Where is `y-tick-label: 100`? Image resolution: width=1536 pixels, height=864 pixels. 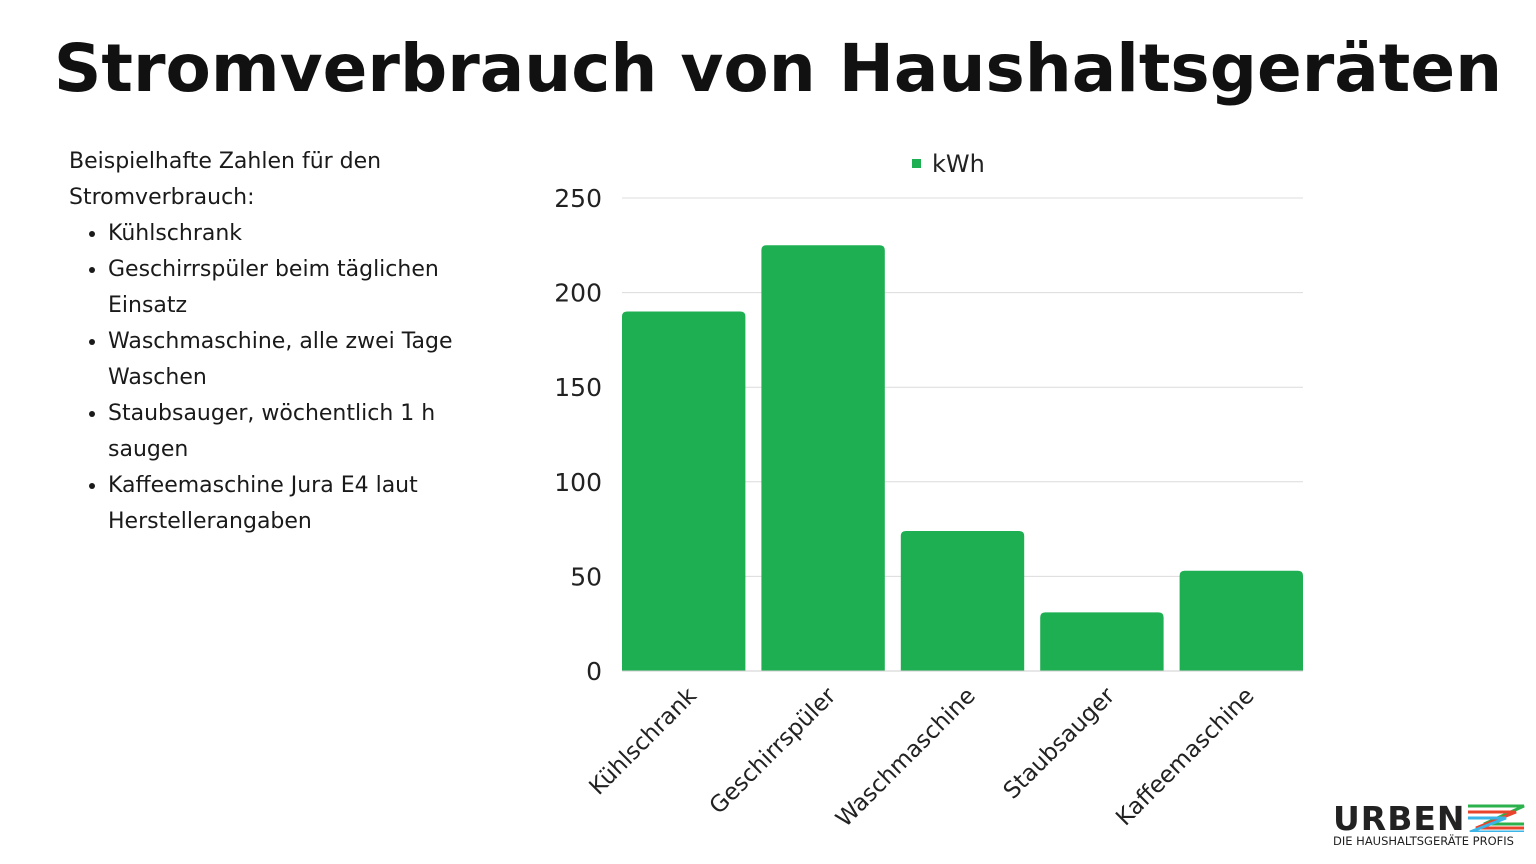 y-tick-label: 100 is located at coordinates (578, 482).